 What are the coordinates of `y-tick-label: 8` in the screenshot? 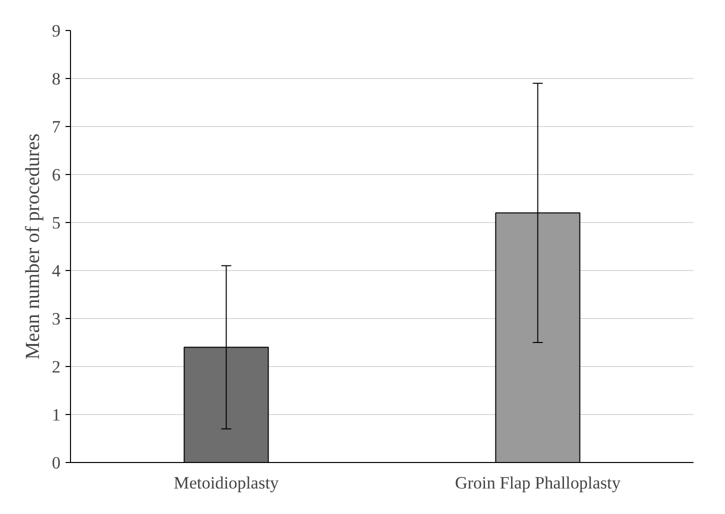 It's located at (56, 79).